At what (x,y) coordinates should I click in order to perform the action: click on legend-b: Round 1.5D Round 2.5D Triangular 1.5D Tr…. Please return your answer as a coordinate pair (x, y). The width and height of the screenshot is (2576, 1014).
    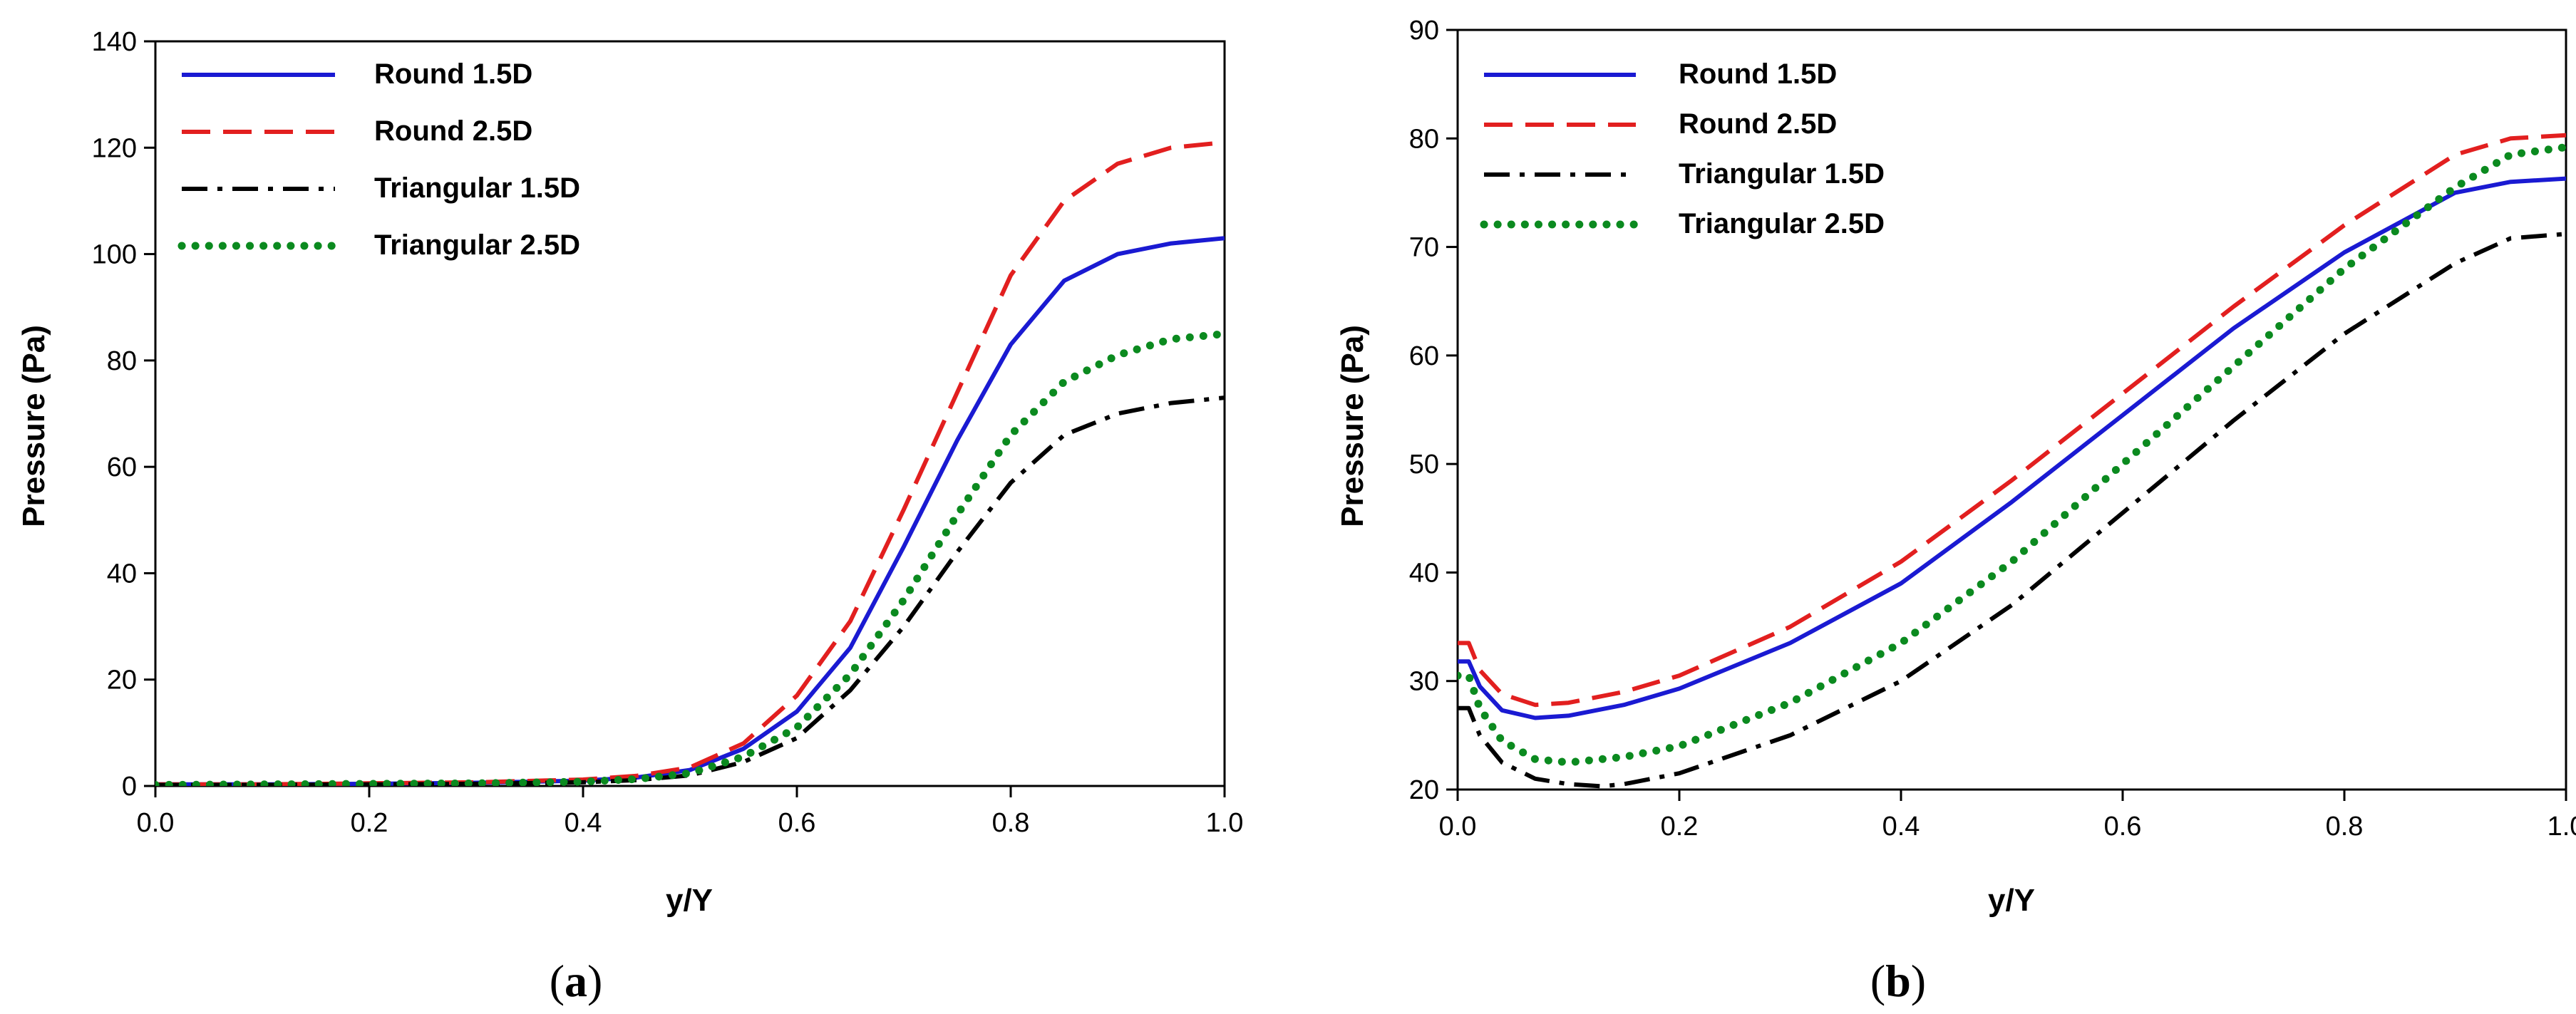
    Looking at the image, I should click on (1682, 148).